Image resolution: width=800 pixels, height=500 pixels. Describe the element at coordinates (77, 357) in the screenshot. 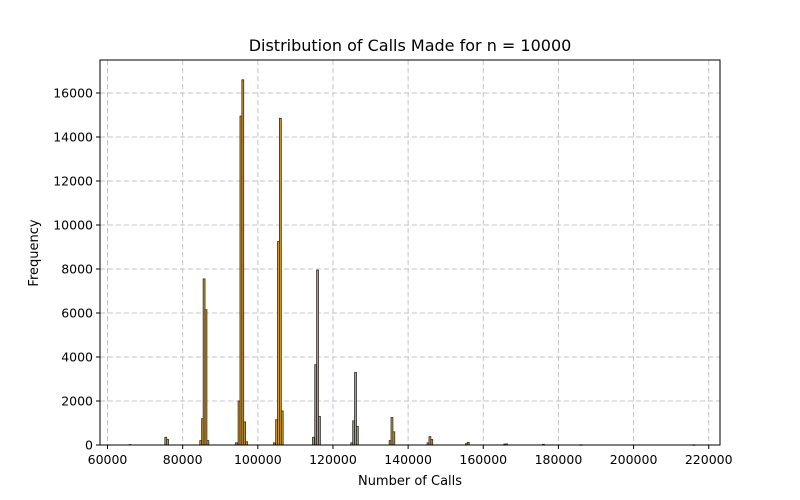

I see `y-tick-label: 4000` at that location.